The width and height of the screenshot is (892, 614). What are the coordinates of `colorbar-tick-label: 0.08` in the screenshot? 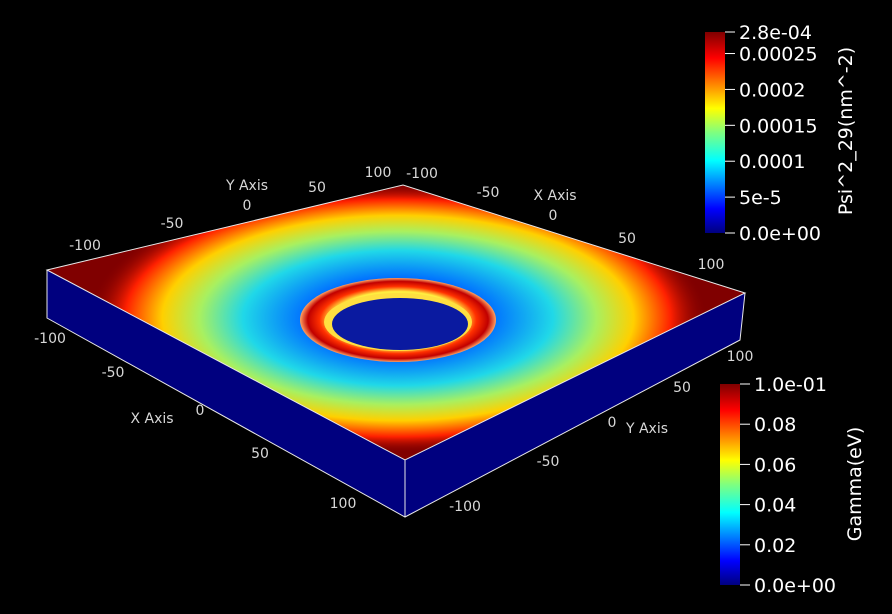 It's located at (775, 425).